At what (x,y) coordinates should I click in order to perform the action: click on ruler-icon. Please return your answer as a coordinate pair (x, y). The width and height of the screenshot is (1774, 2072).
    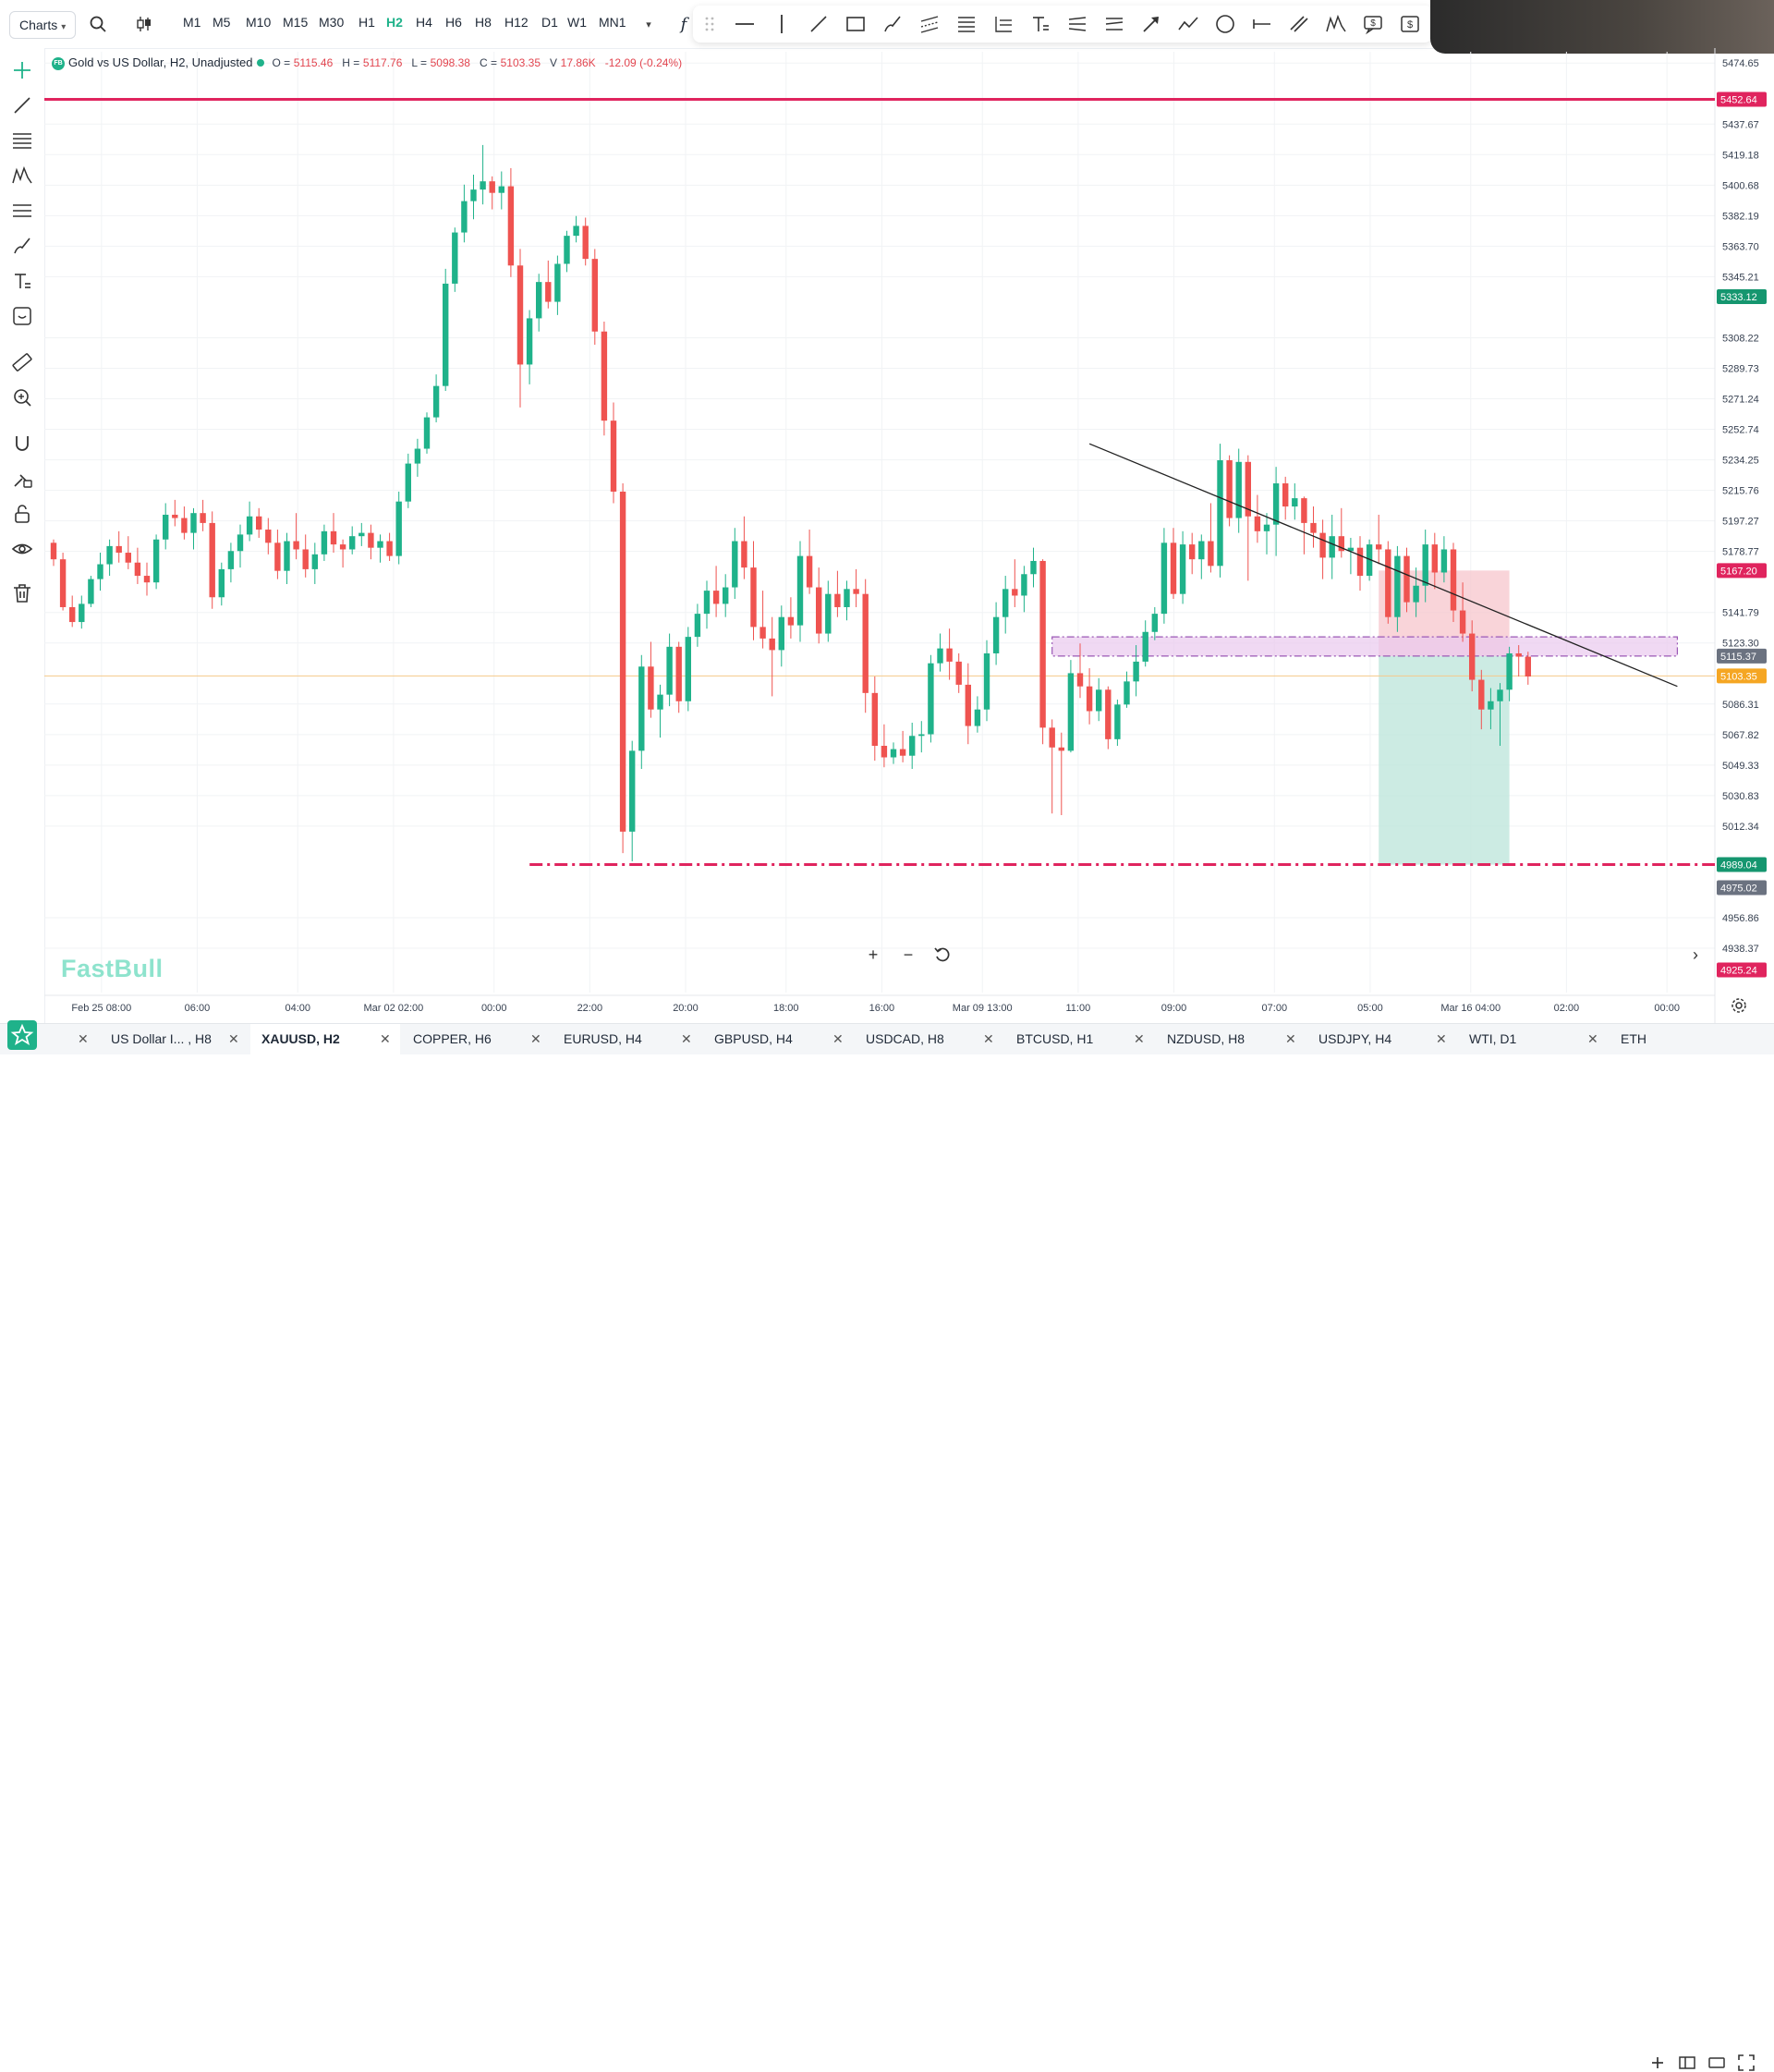
    Looking at the image, I should click on (22, 362).